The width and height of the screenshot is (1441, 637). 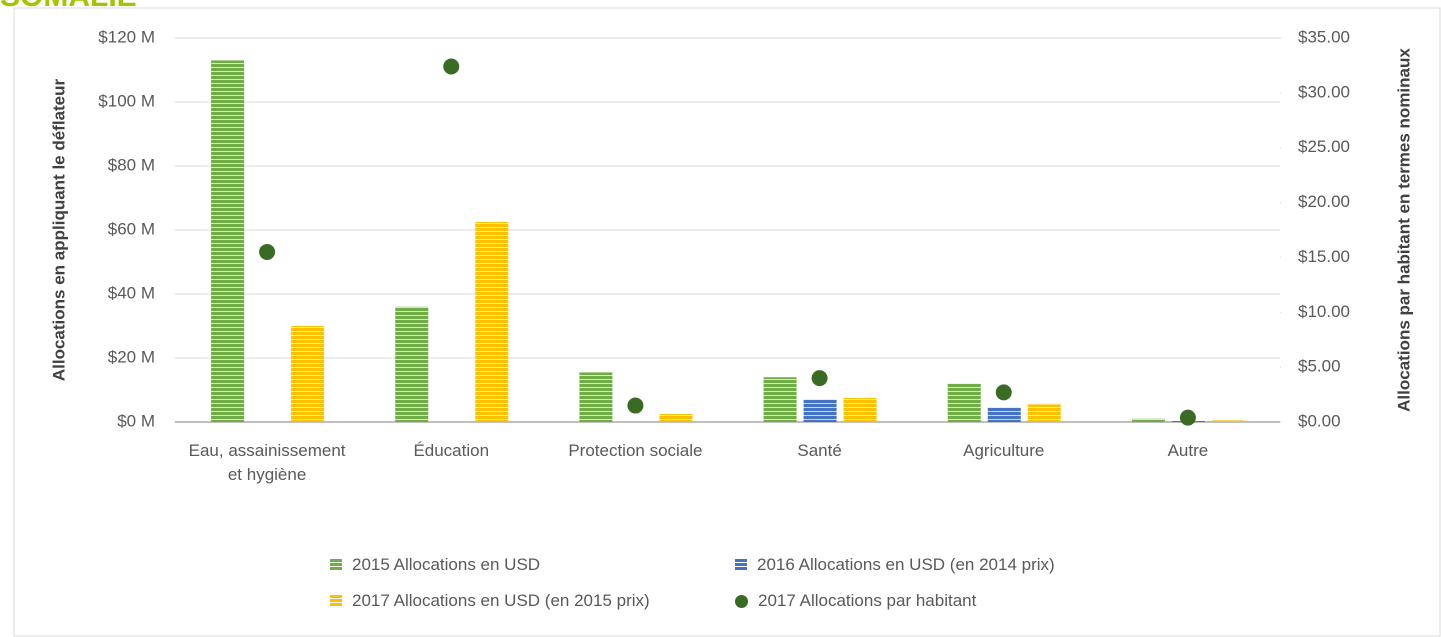 What do you see at coordinates (1324, 146) in the screenshot?
I see `y2-tick-label: $25.00` at bounding box center [1324, 146].